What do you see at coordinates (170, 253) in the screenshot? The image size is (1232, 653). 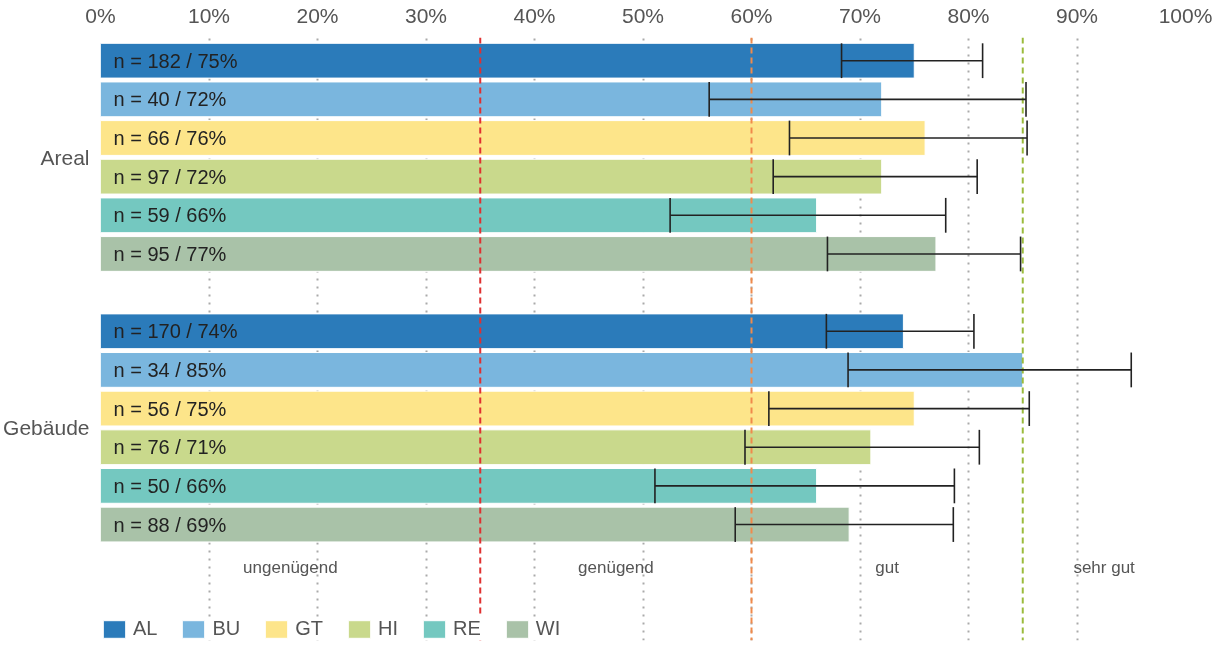 I see `data-label: n = 95 / 77%` at bounding box center [170, 253].